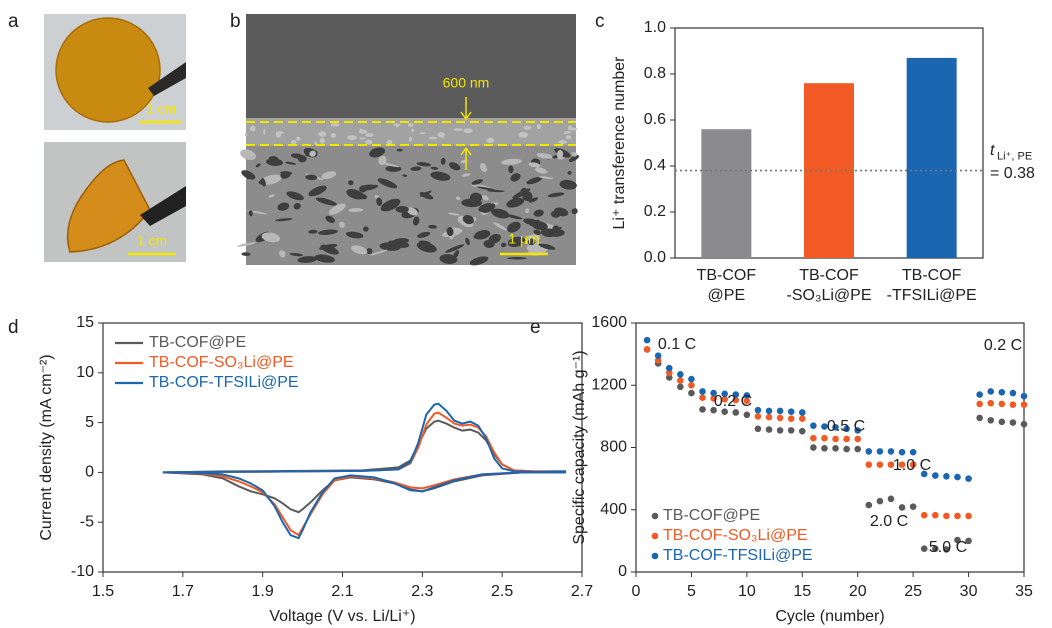  I want to click on x-tick-label: TB-COF, so click(727, 275).